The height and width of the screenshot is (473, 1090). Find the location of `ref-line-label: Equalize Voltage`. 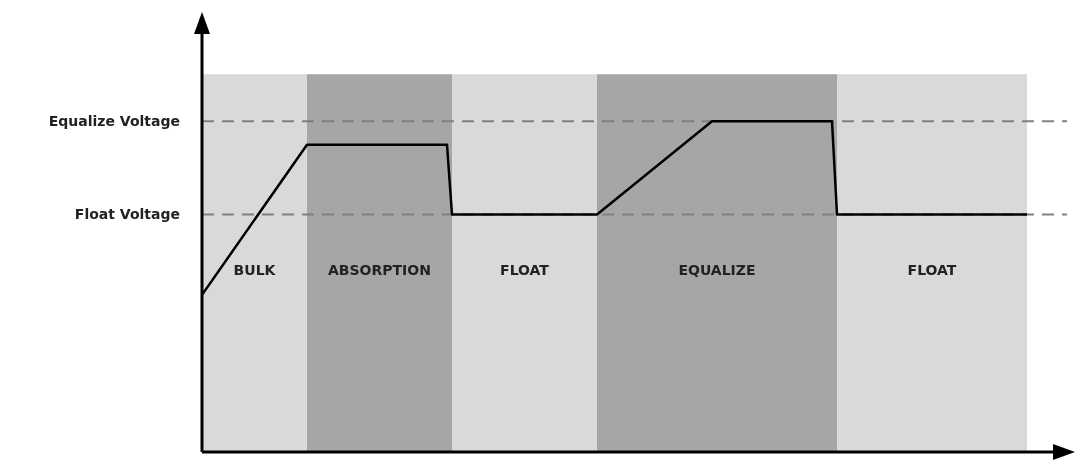

ref-line-label: Equalize Voltage is located at coordinates (114, 121).